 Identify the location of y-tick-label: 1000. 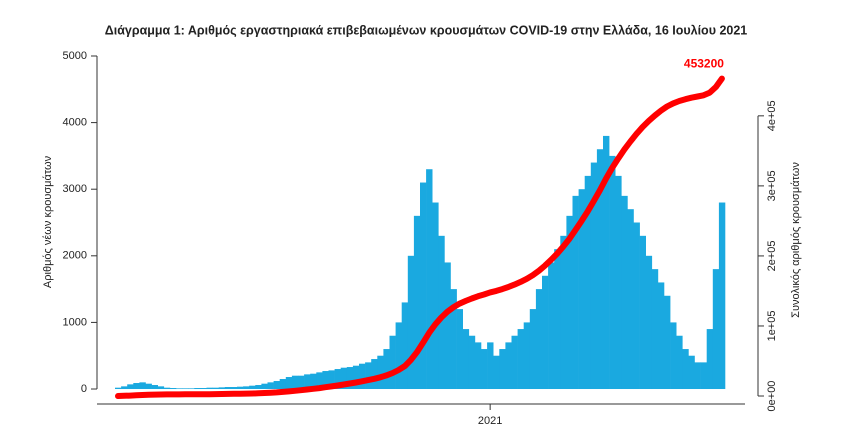
(75, 322).